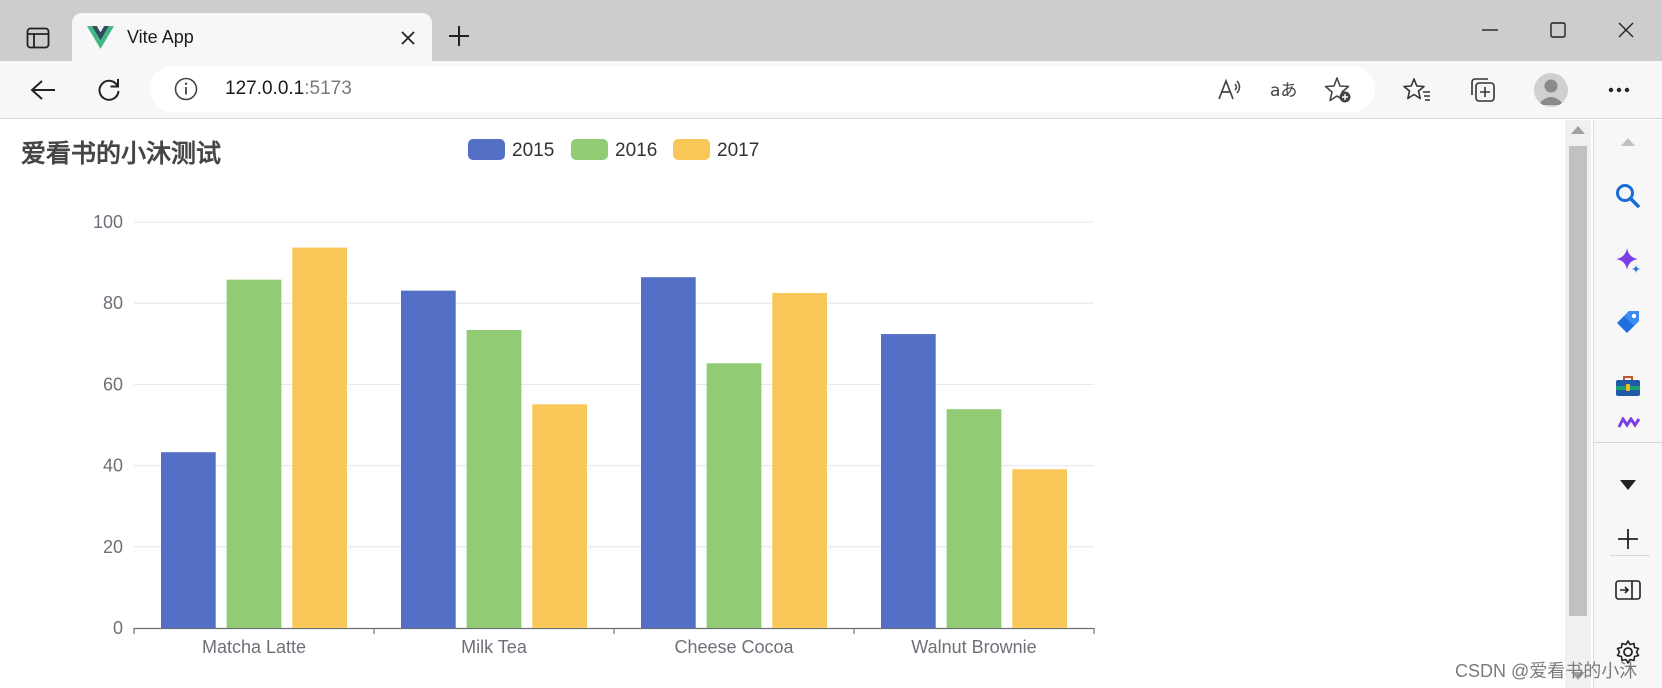  I want to click on sidebar-search-button, so click(1628, 196).